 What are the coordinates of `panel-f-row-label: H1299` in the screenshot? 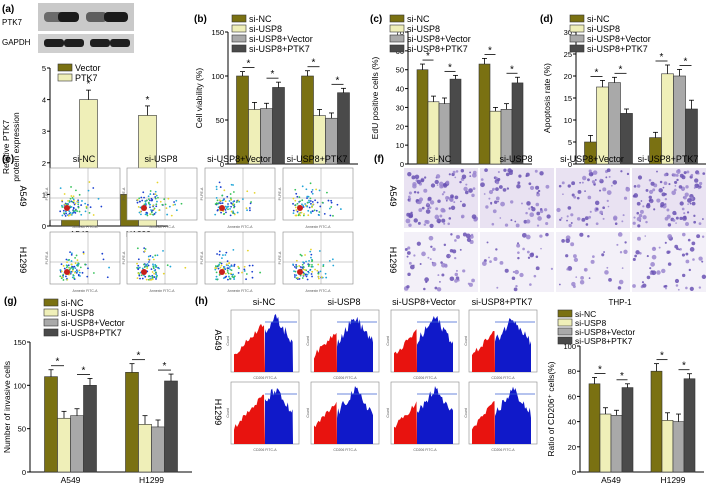 It's located at (393, 260).